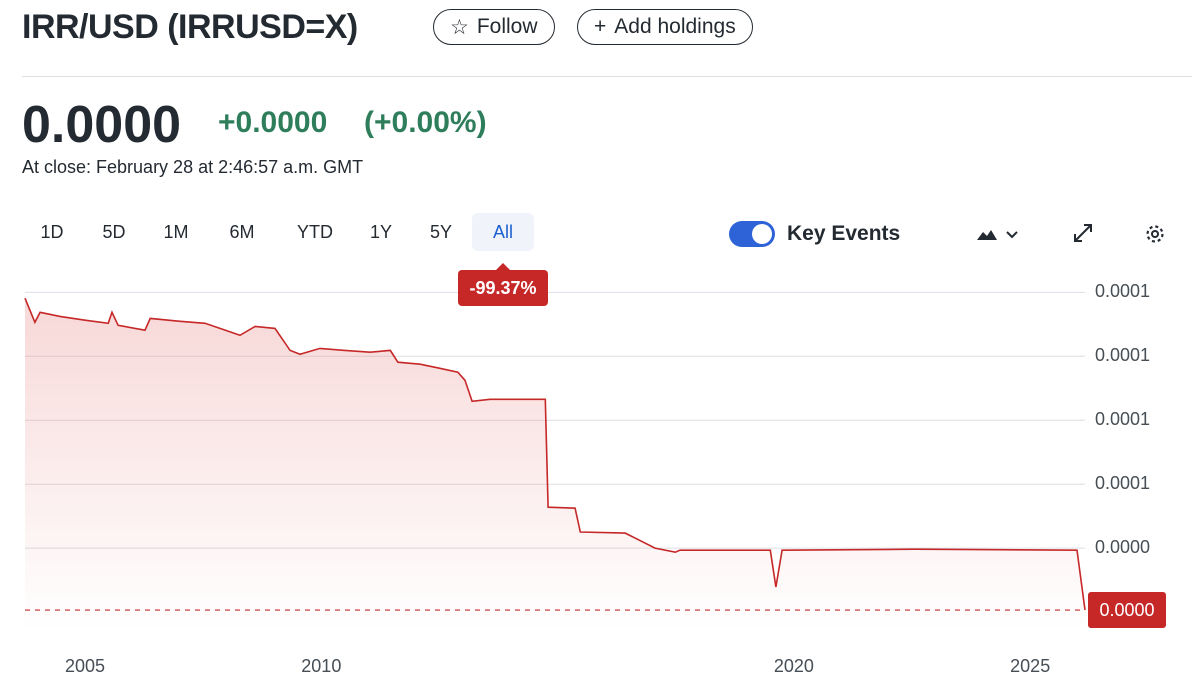 Image resolution: width=1200 pixels, height=700 pixels. I want to click on range-button: 1Y, so click(381, 231).